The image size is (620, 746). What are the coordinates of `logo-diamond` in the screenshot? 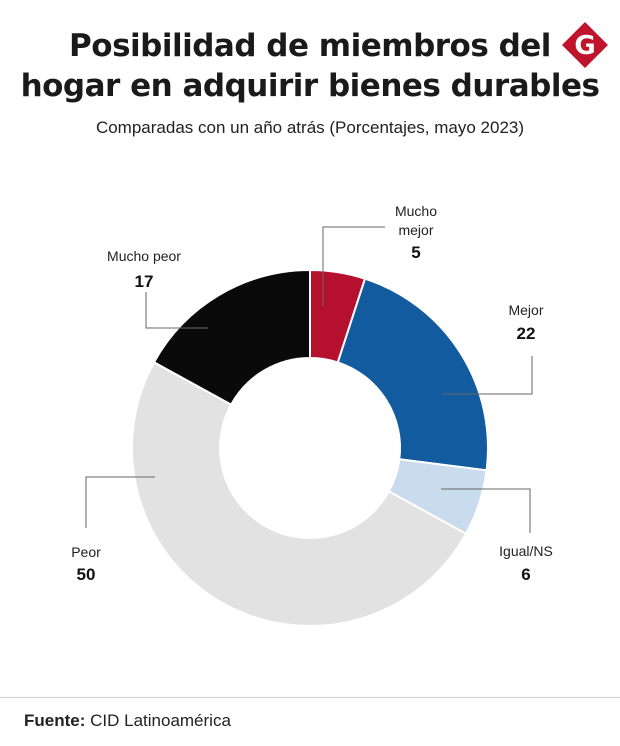 It's located at (585, 45).